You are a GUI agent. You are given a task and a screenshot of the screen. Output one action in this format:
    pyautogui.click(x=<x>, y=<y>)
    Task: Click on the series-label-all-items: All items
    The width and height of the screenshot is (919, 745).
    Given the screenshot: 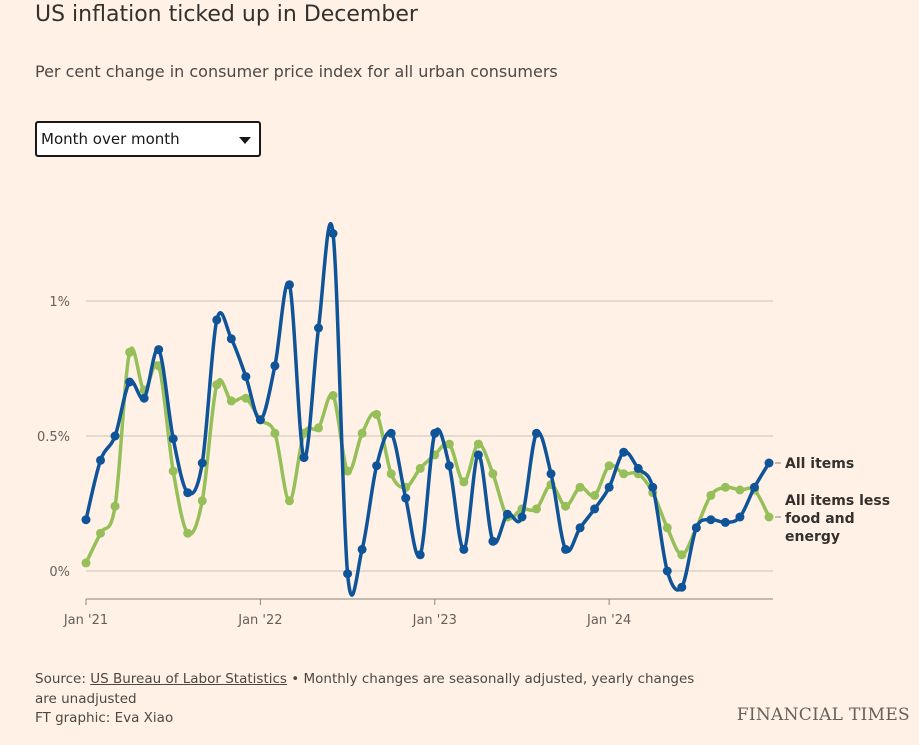 What is the action you would take?
    pyautogui.click(x=819, y=464)
    